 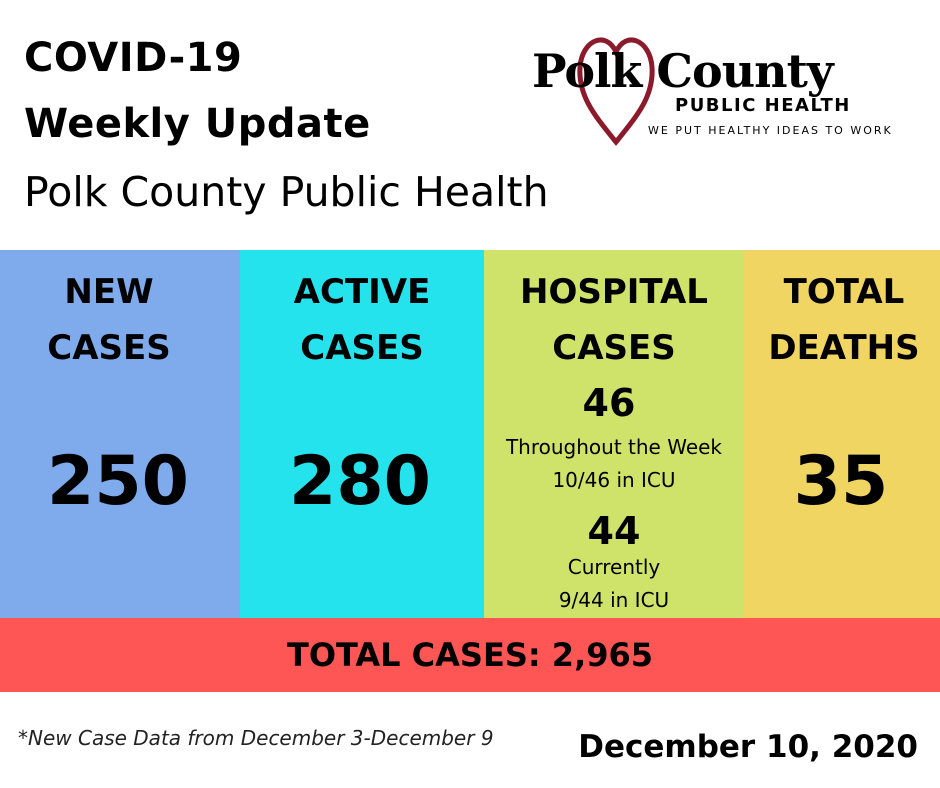 I want to click on title-line-1: COVID-19, so click(x=133, y=58).